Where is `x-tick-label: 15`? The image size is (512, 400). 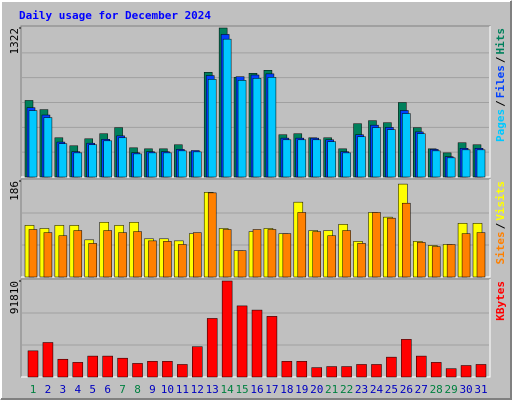 x-tick-label: 15 is located at coordinates (241, 389).